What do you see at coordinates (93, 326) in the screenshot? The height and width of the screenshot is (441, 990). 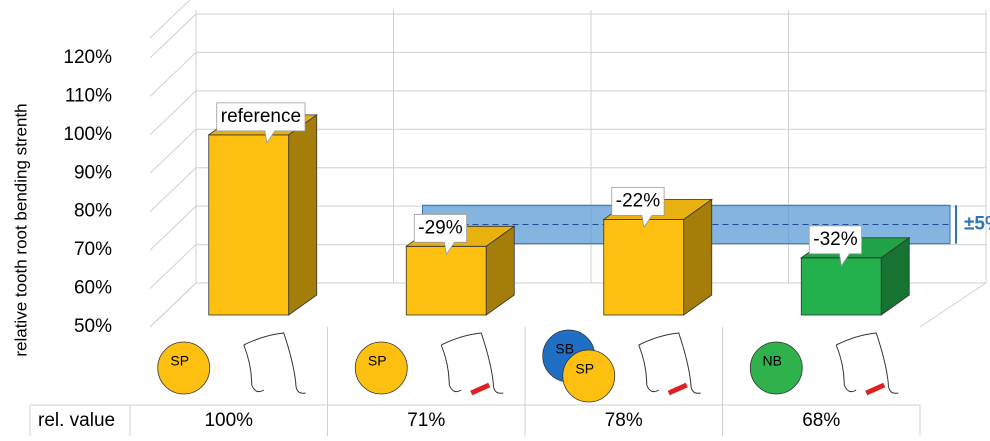 I see `y-tick-label: 50%` at bounding box center [93, 326].